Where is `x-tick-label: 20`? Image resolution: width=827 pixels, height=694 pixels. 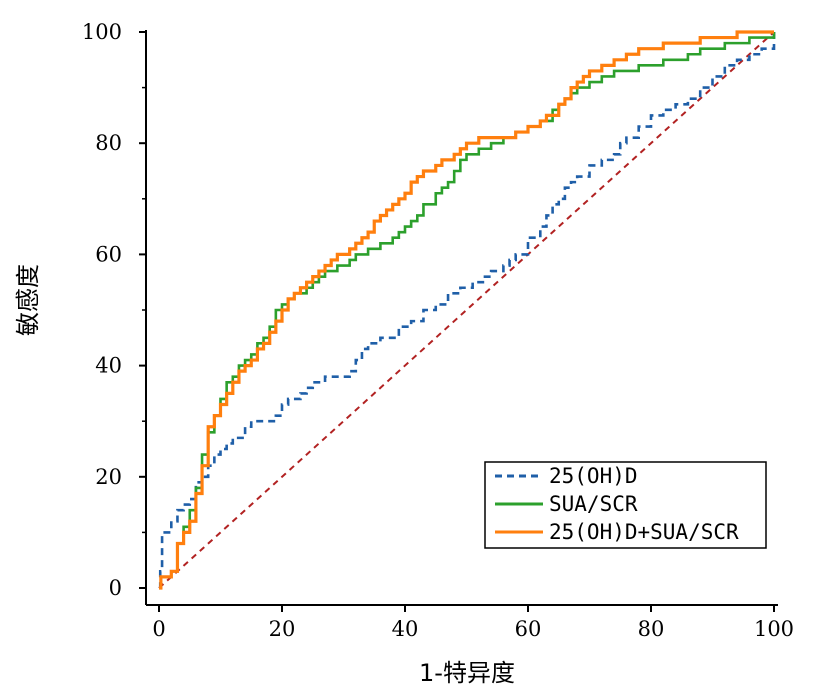
x-tick-label: 20 is located at coordinates (282, 629).